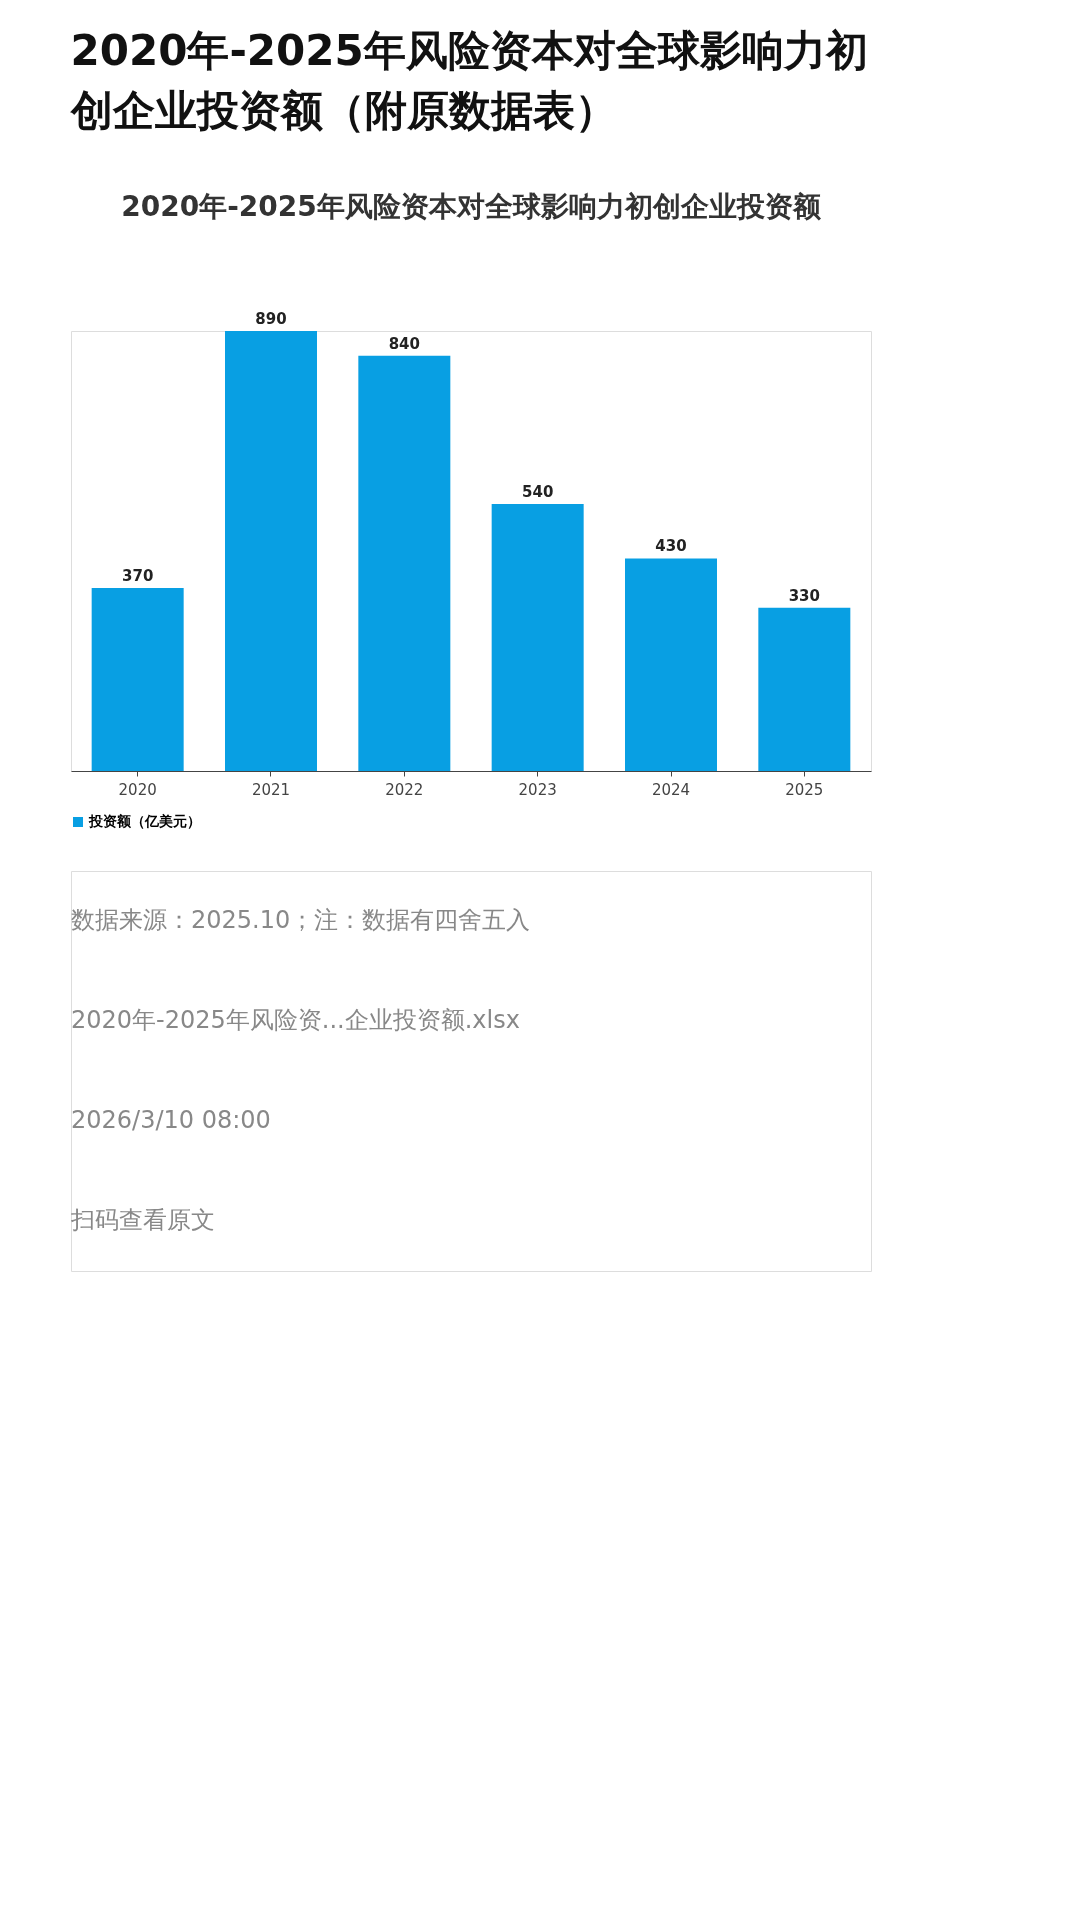 Image resolution: width=1080 pixels, height=1909 pixels. I want to click on x-tick-label: 2021, so click(271, 789).